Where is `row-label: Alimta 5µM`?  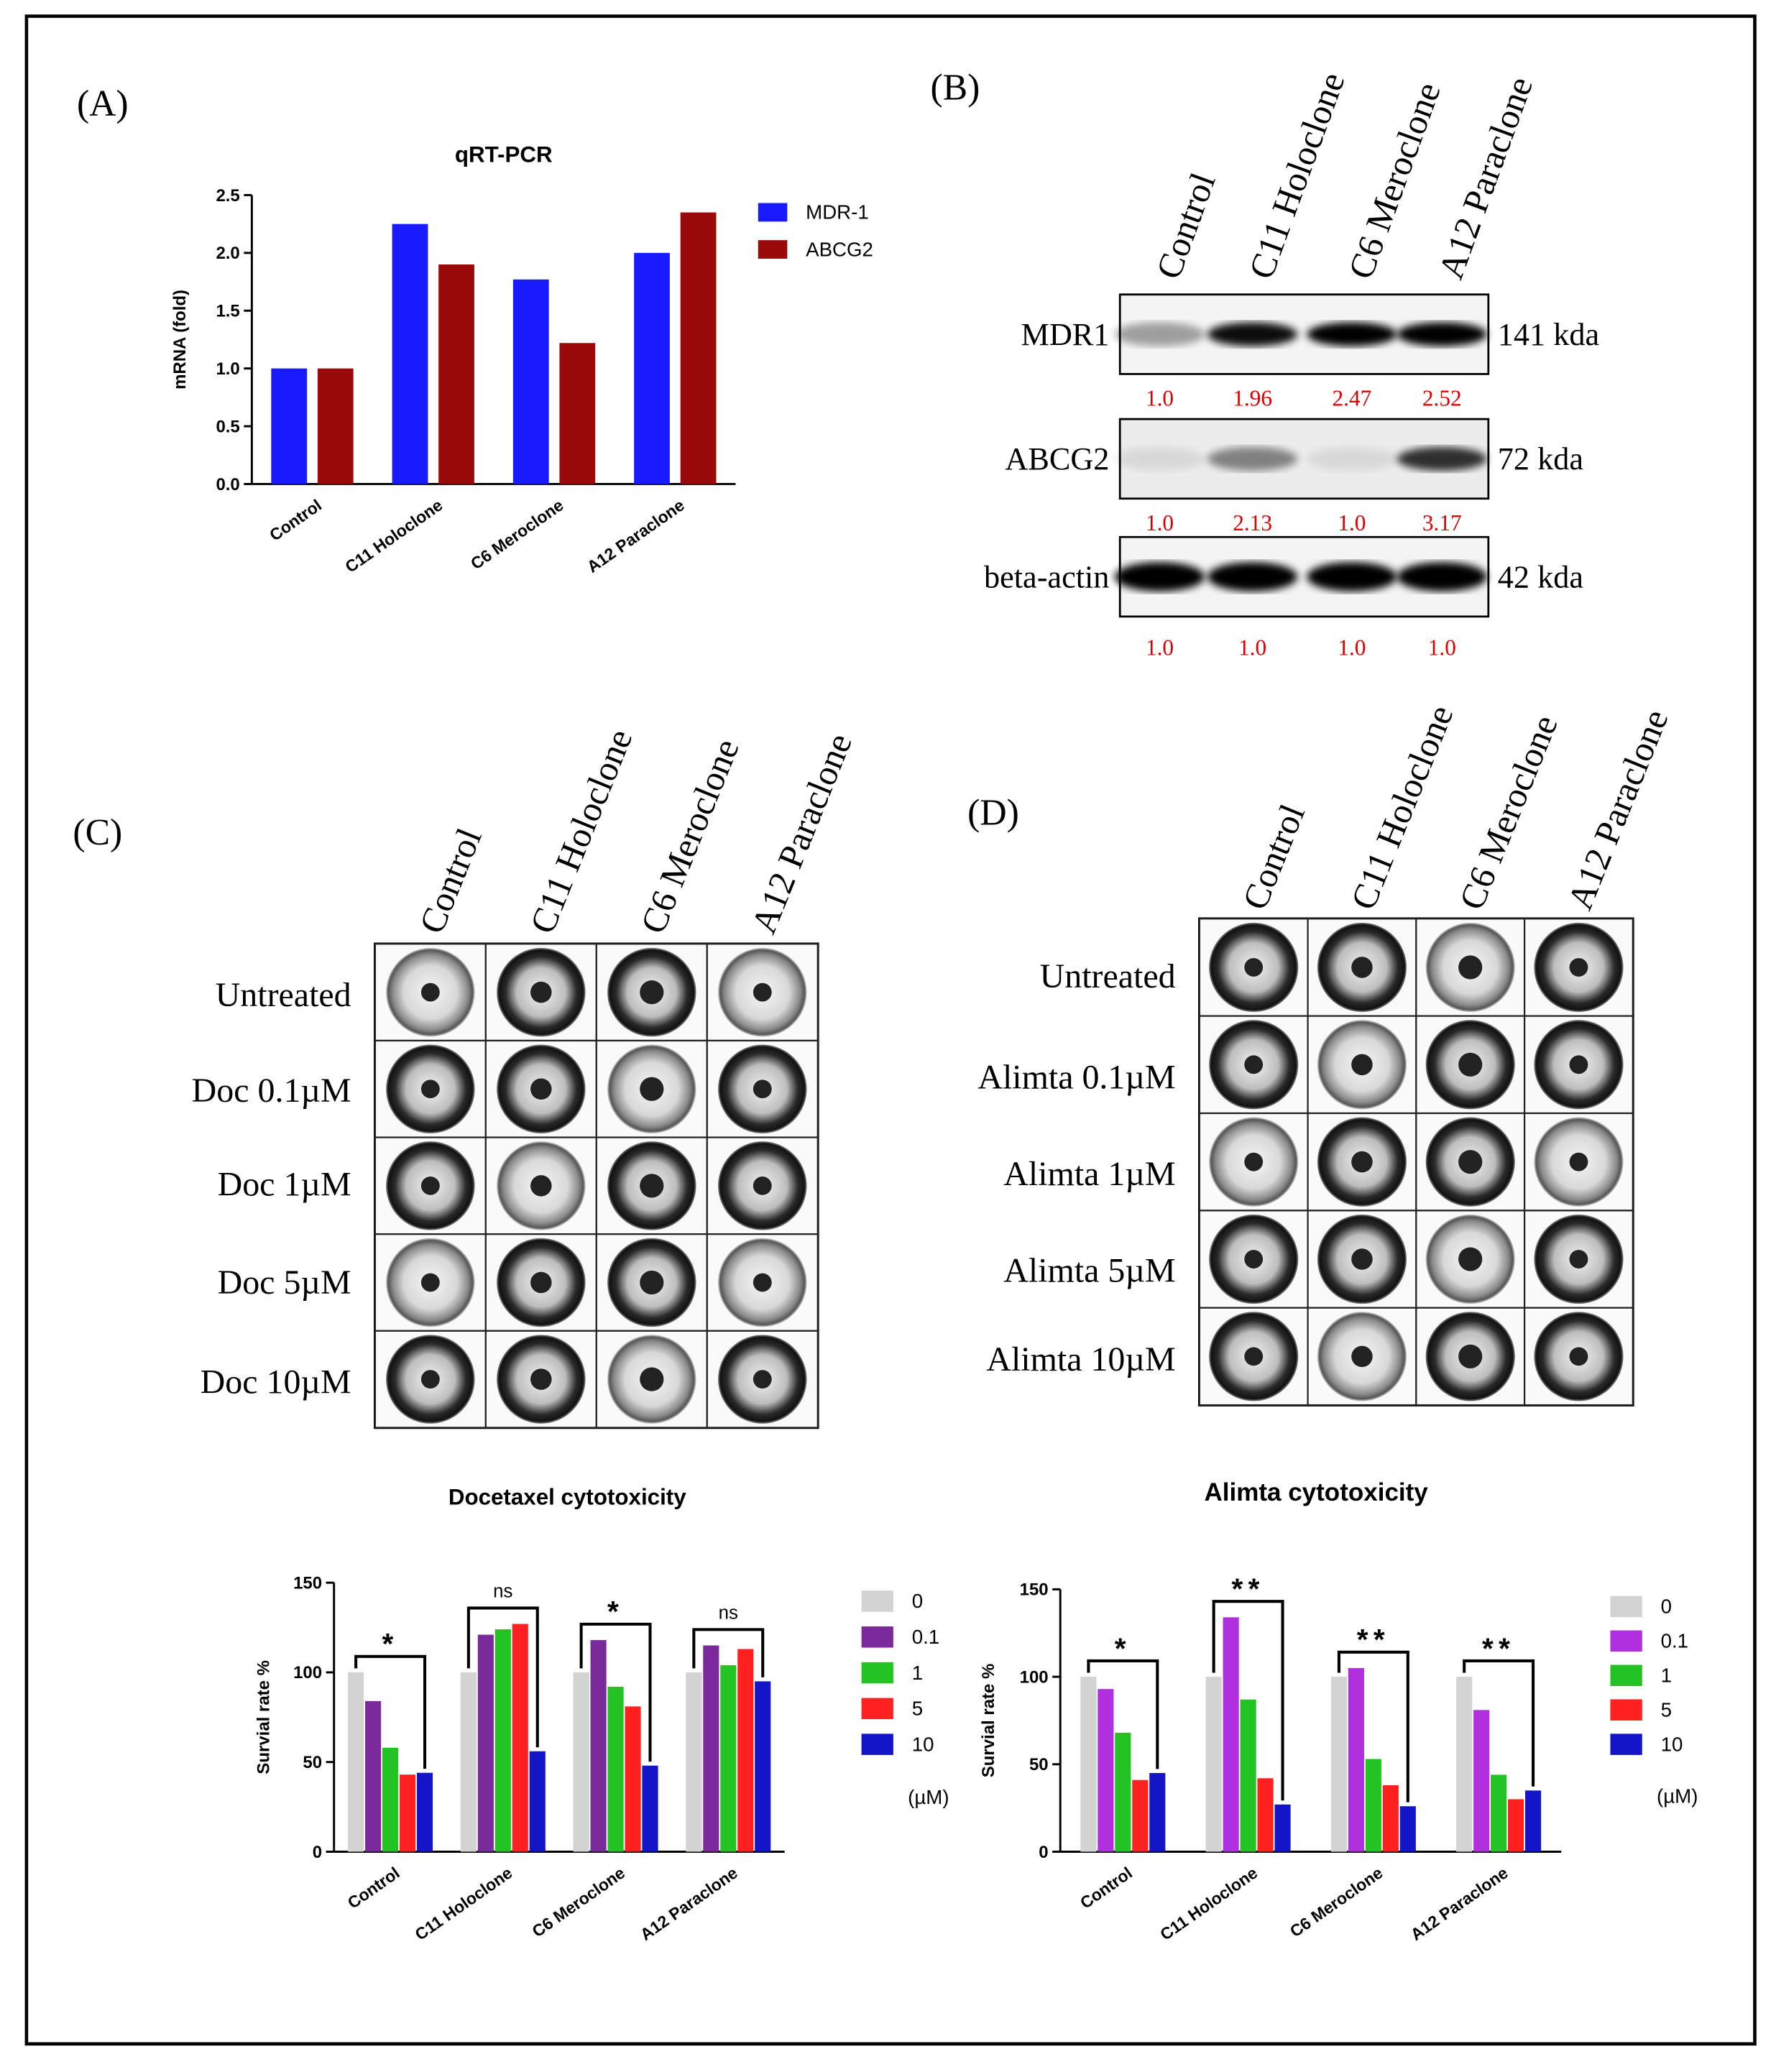
row-label: Alimta 5µM is located at coordinates (1089, 1271).